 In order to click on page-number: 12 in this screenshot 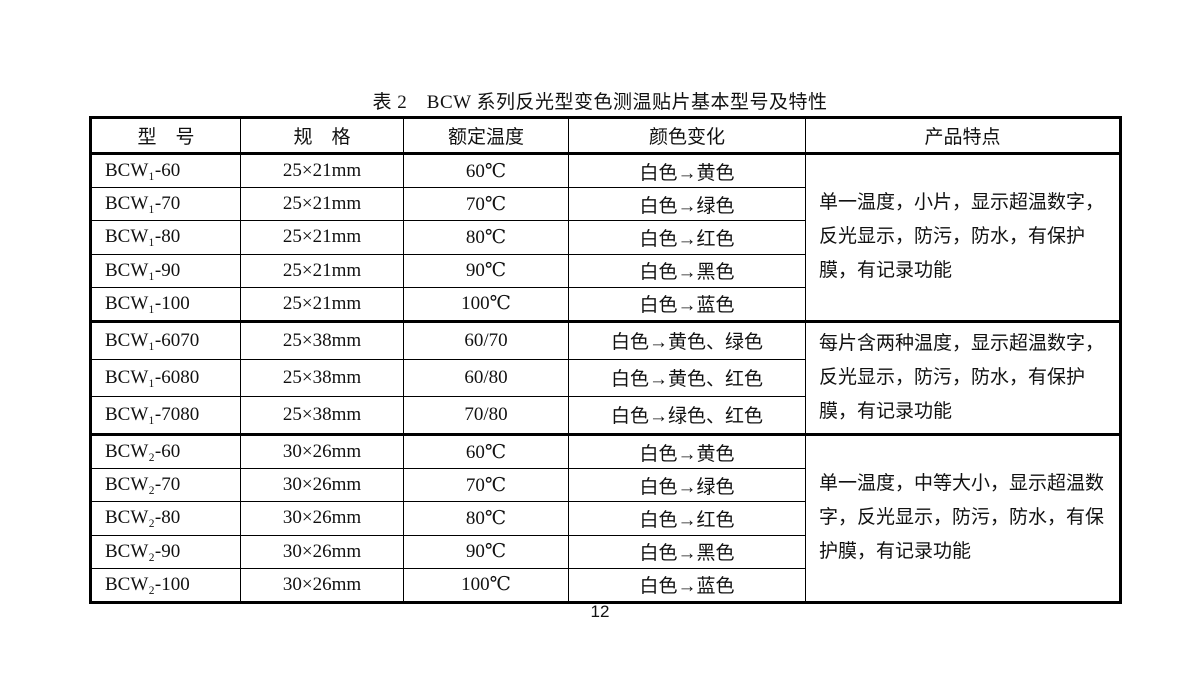, I will do `click(600, 611)`.